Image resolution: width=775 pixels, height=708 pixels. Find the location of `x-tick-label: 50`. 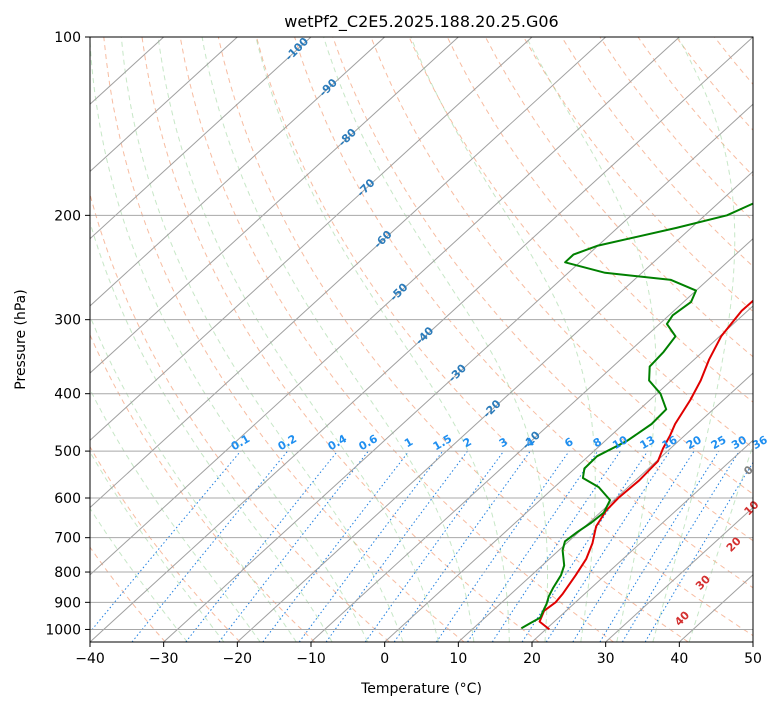

x-tick-label: 50 is located at coordinates (753, 659).